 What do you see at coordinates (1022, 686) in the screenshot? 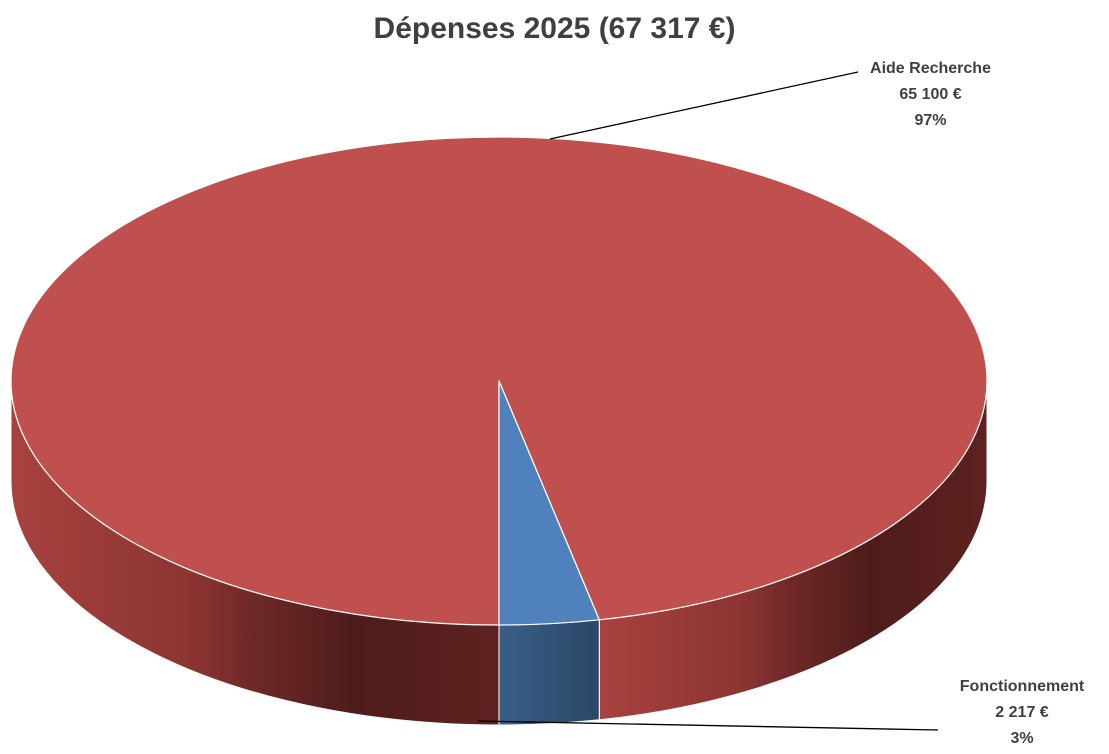
I see `slice-name-fonctionnement: Fonctionnement` at bounding box center [1022, 686].